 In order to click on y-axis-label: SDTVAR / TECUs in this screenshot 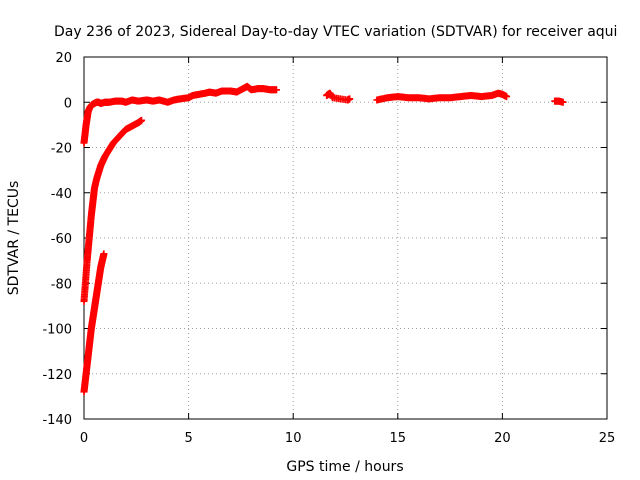, I will do `click(14, 238)`.